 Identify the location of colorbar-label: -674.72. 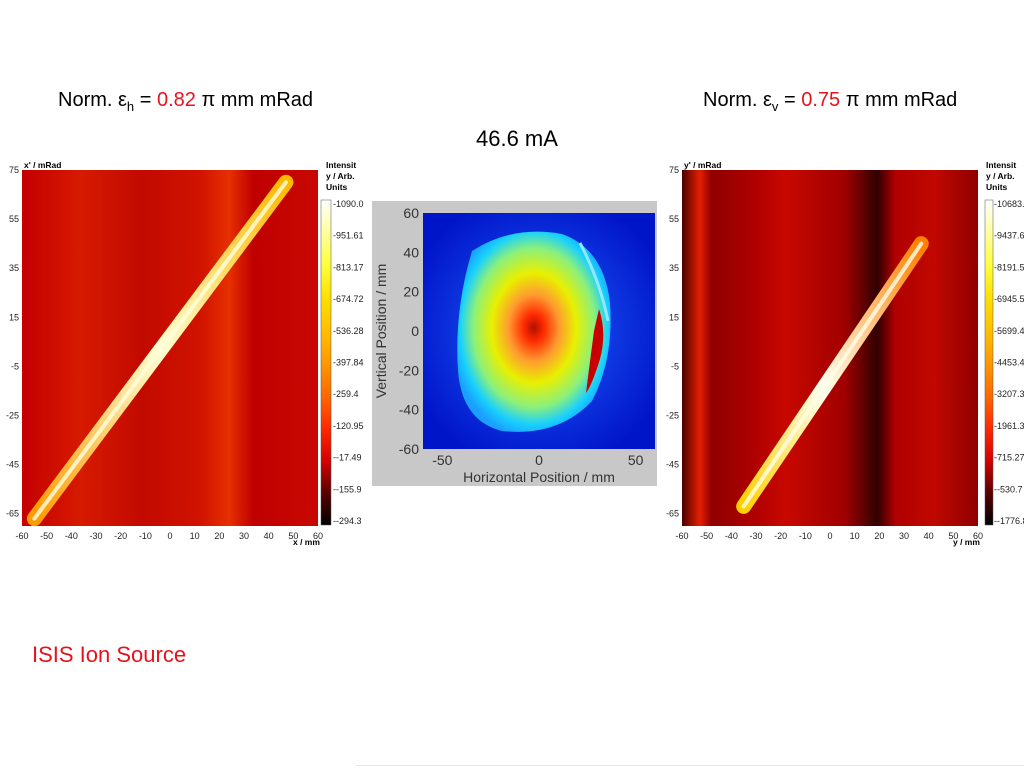
(348, 299).